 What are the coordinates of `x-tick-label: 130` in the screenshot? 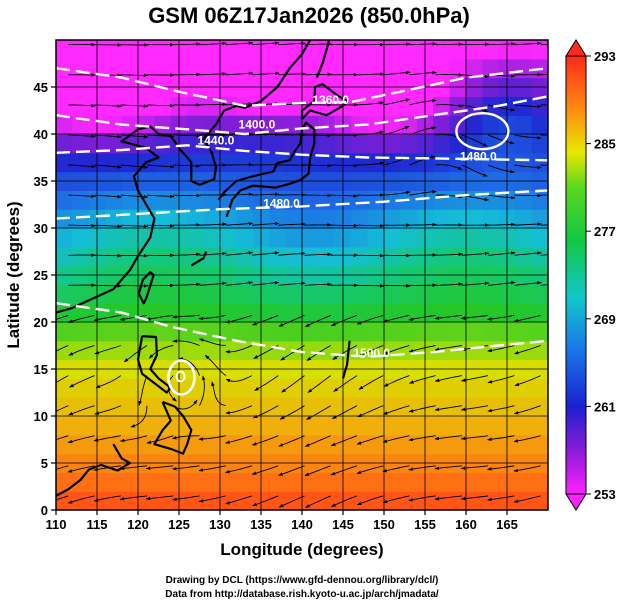 It's located at (220, 524).